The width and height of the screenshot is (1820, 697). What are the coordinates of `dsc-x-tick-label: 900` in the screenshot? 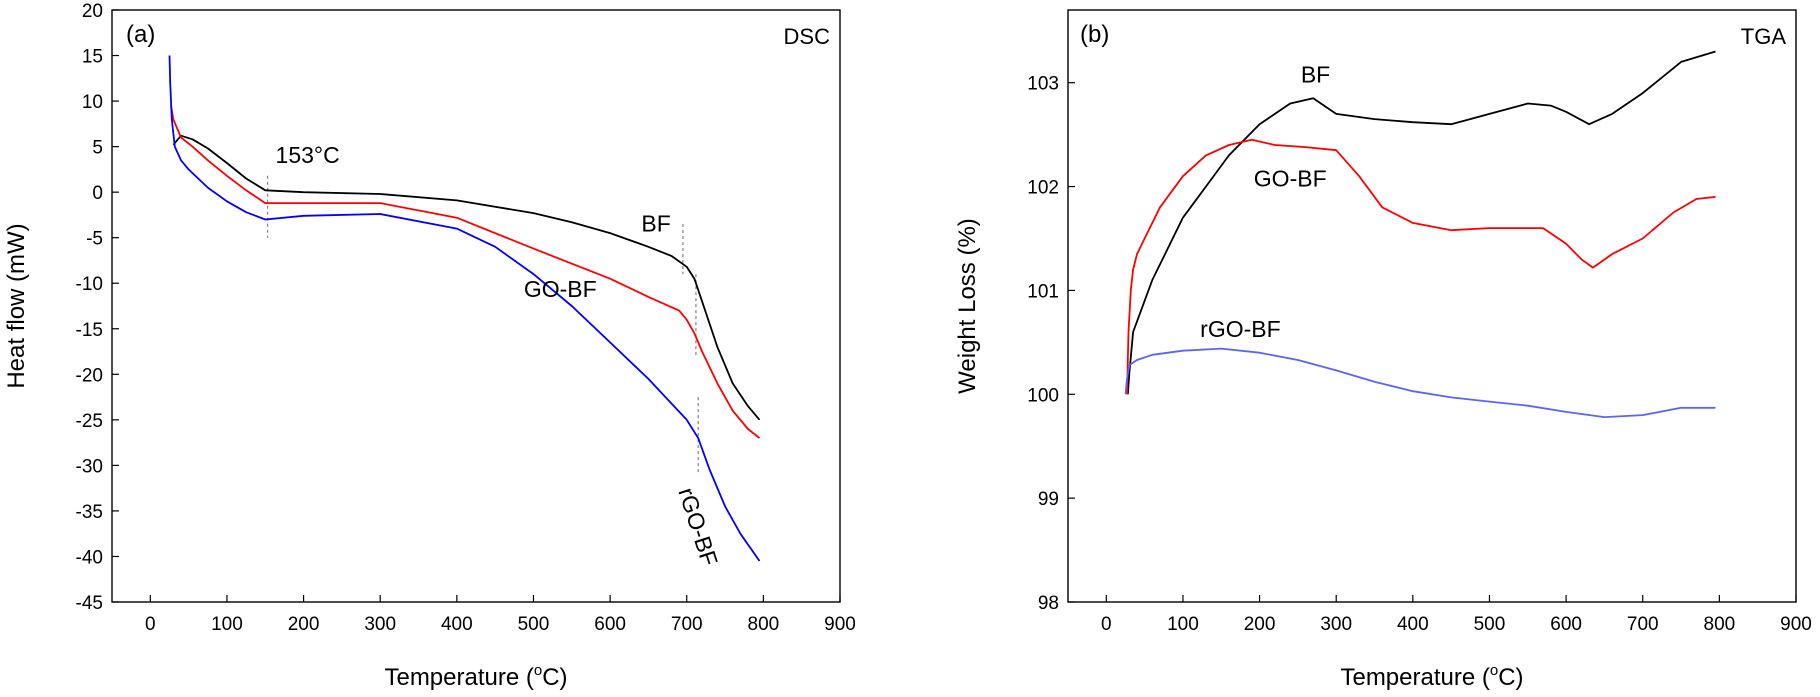 It's located at (840, 624).